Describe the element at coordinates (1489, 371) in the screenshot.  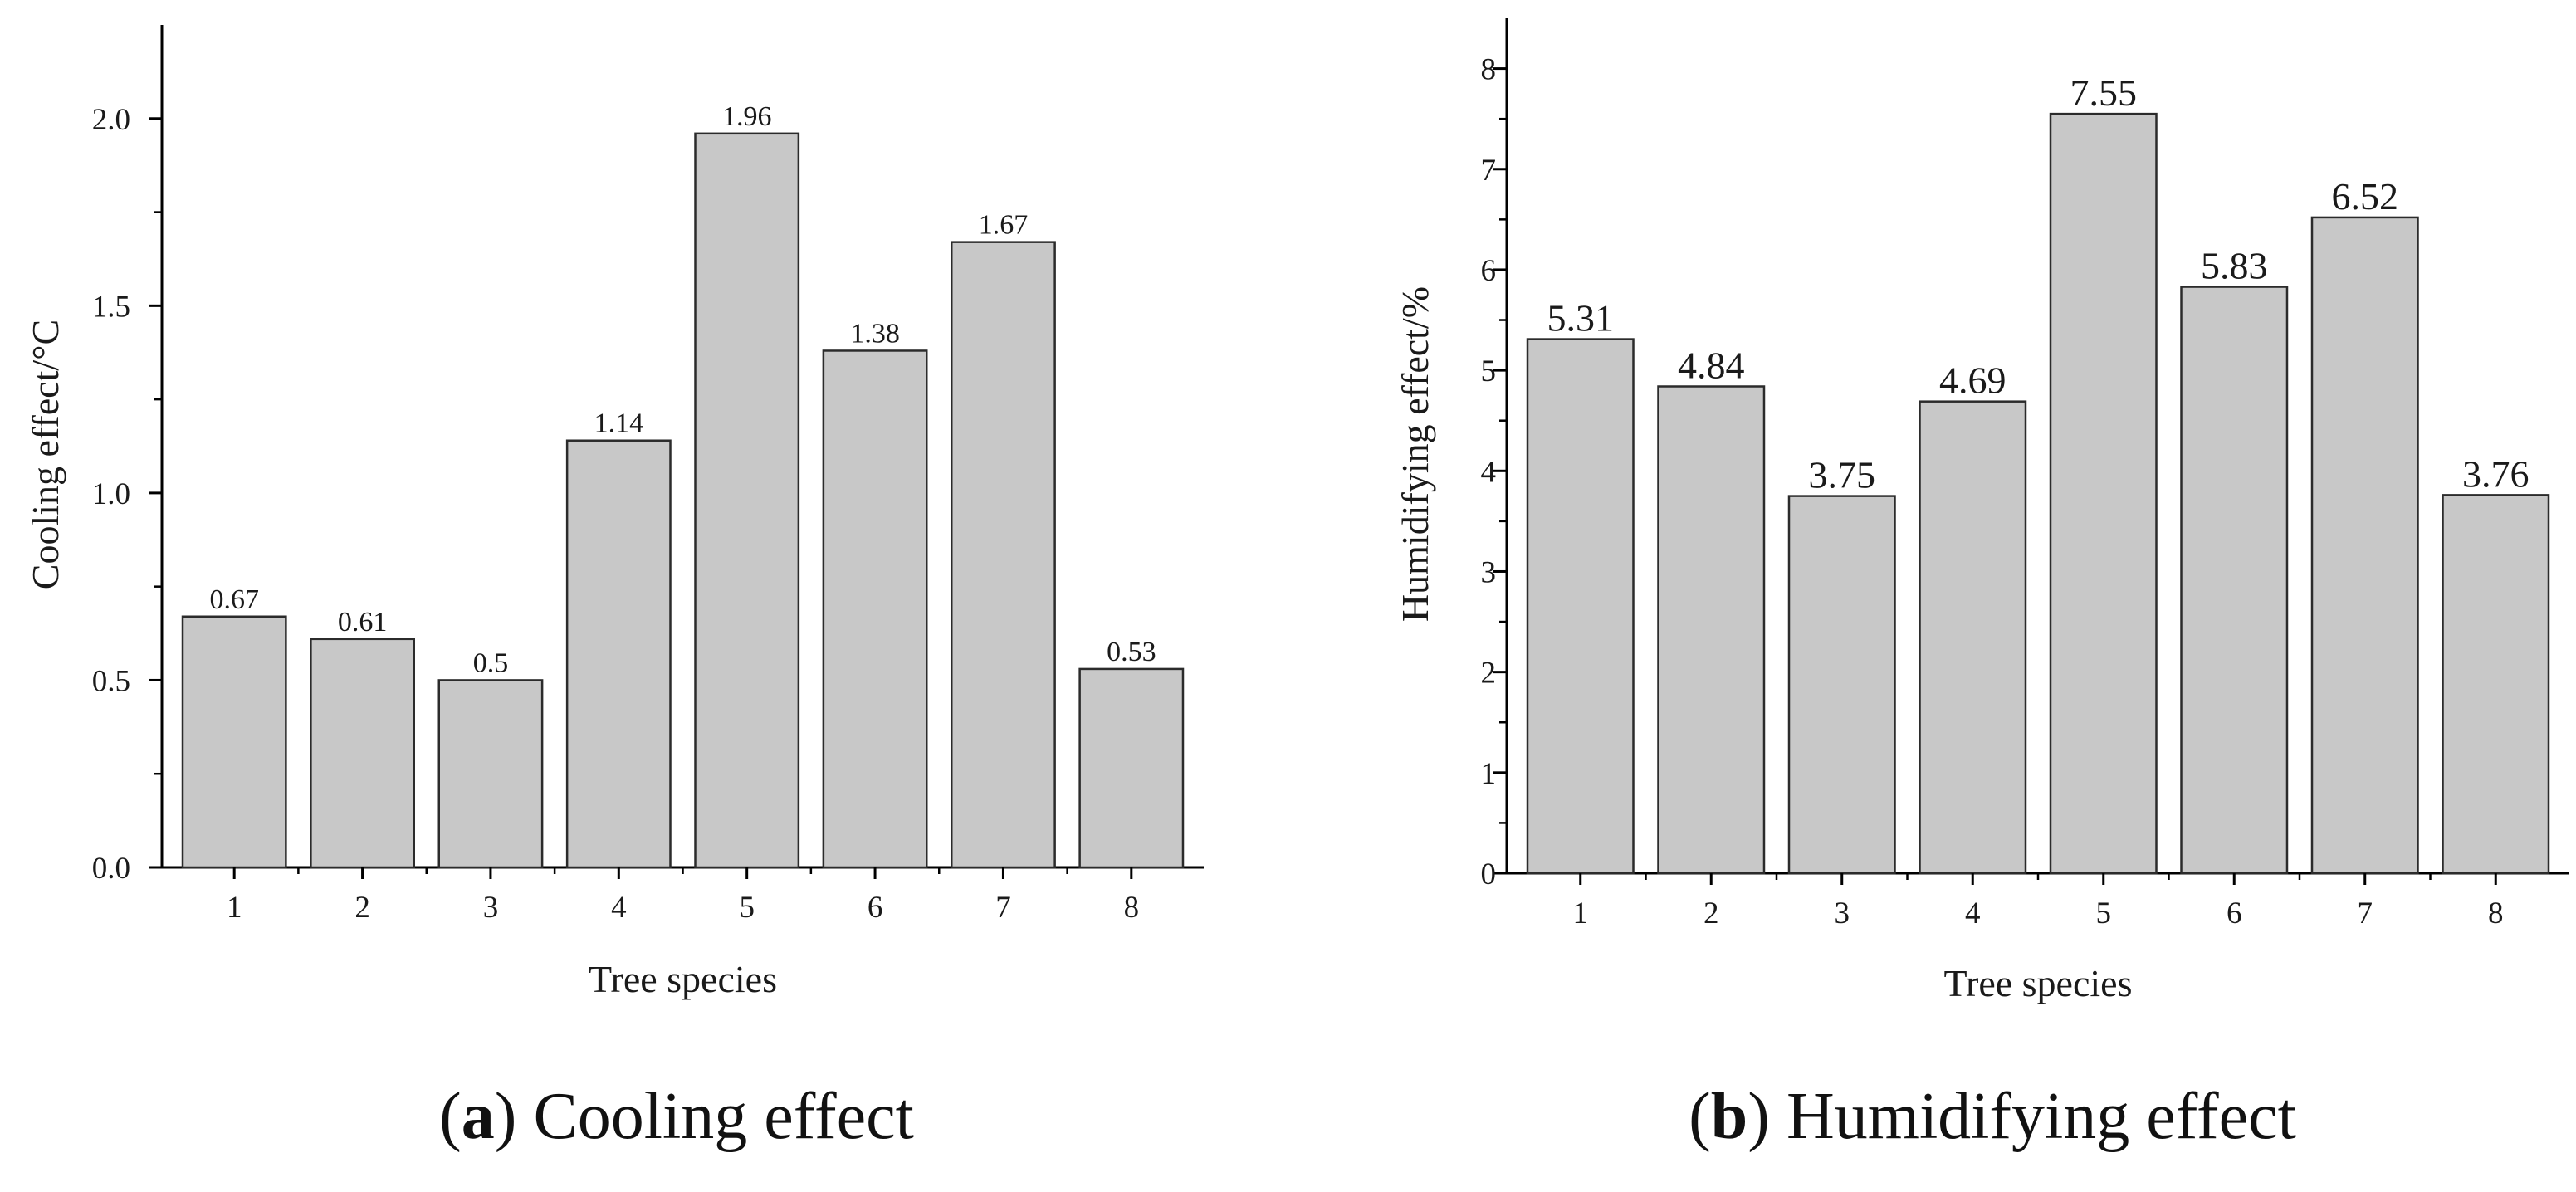
I see `y-tick-label: 5` at that location.